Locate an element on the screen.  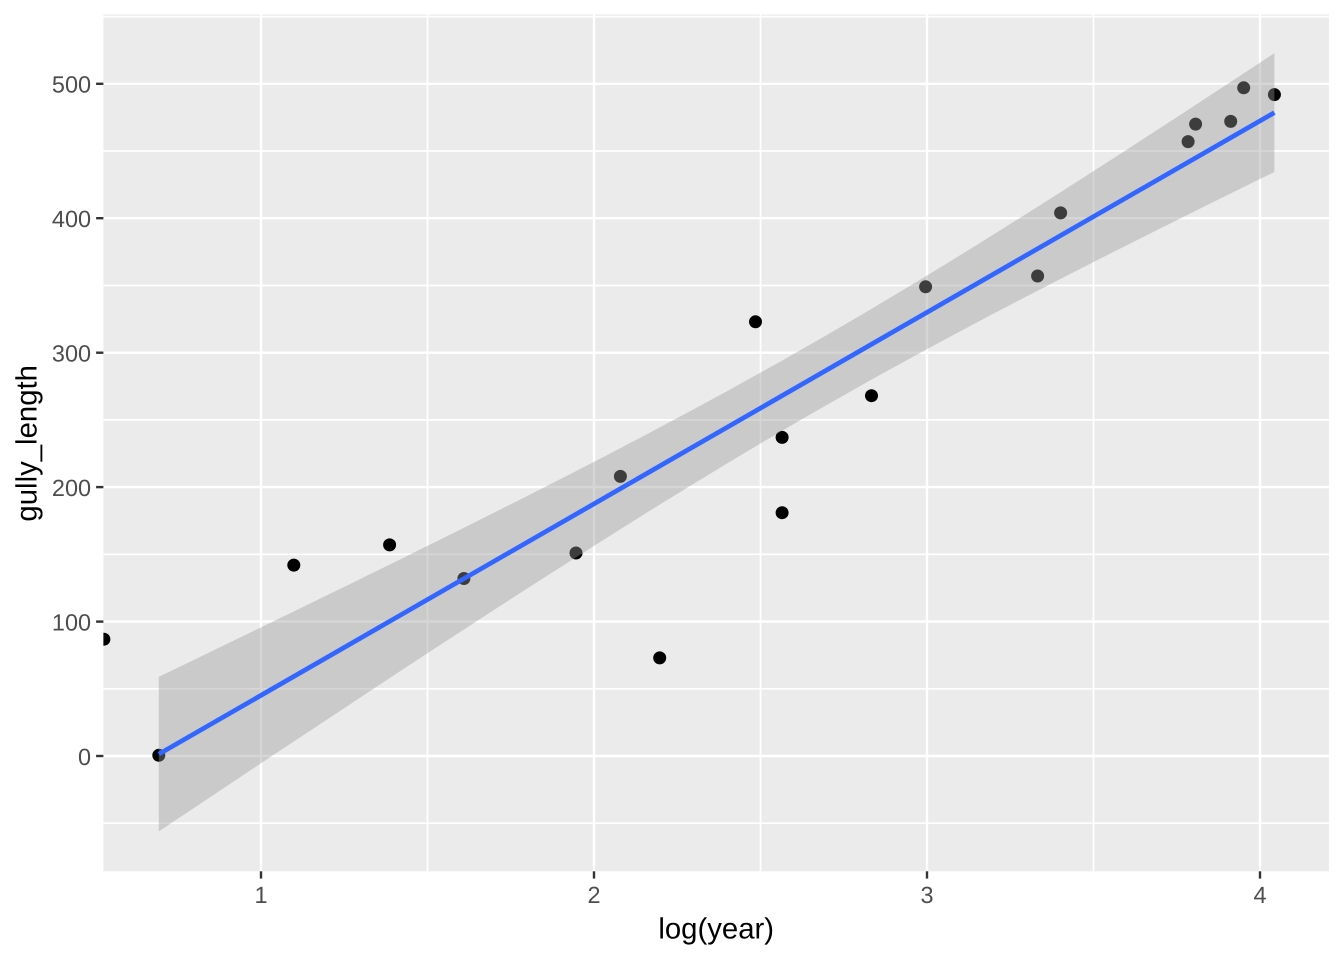
svg-text: 2 is located at coordinates (593, 895).